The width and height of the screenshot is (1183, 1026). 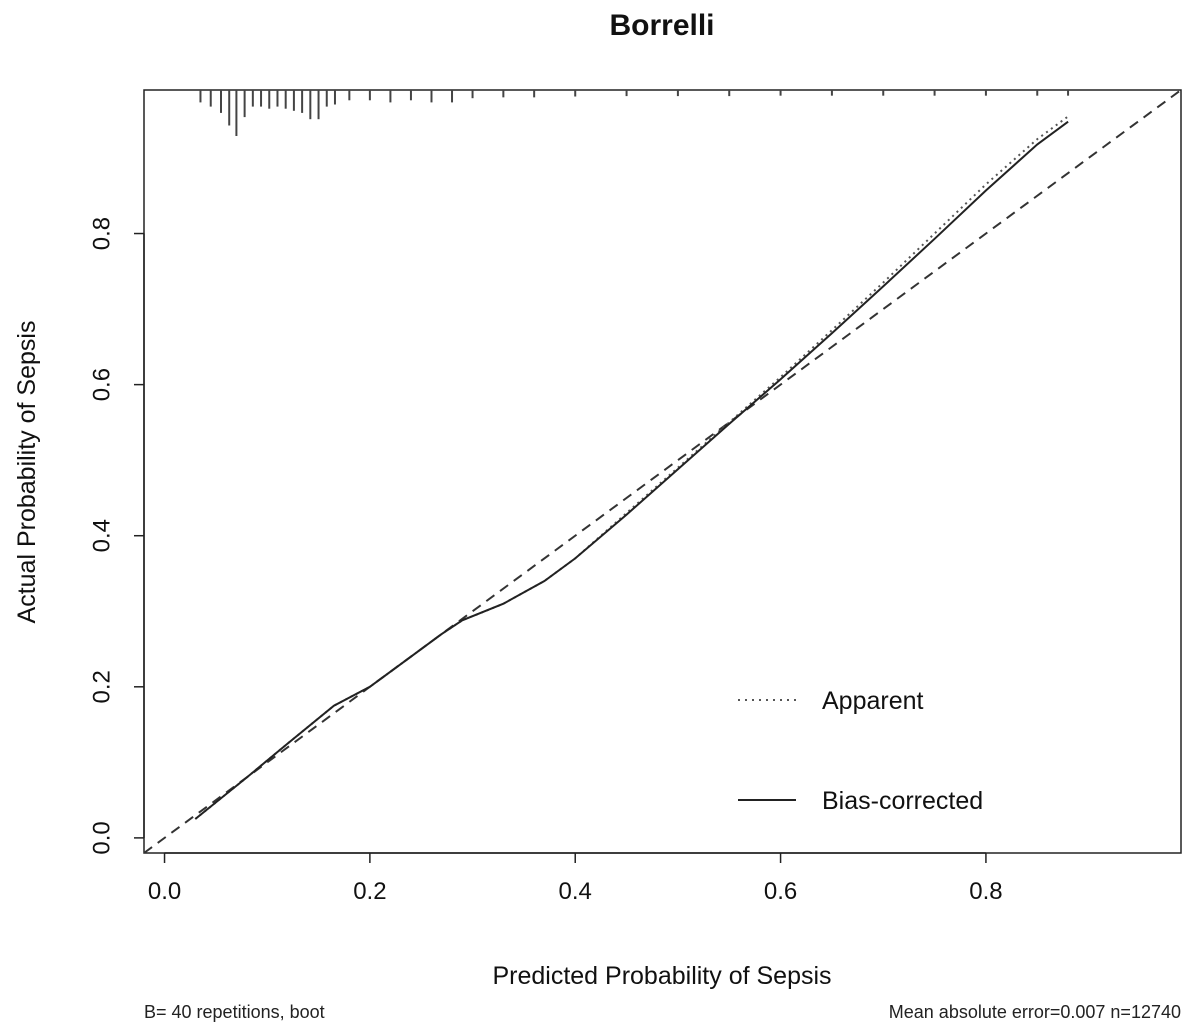 What do you see at coordinates (369, 891) in the screenshot?
I see `x-tick-label: 0.2` at bounding box center [369, 891].